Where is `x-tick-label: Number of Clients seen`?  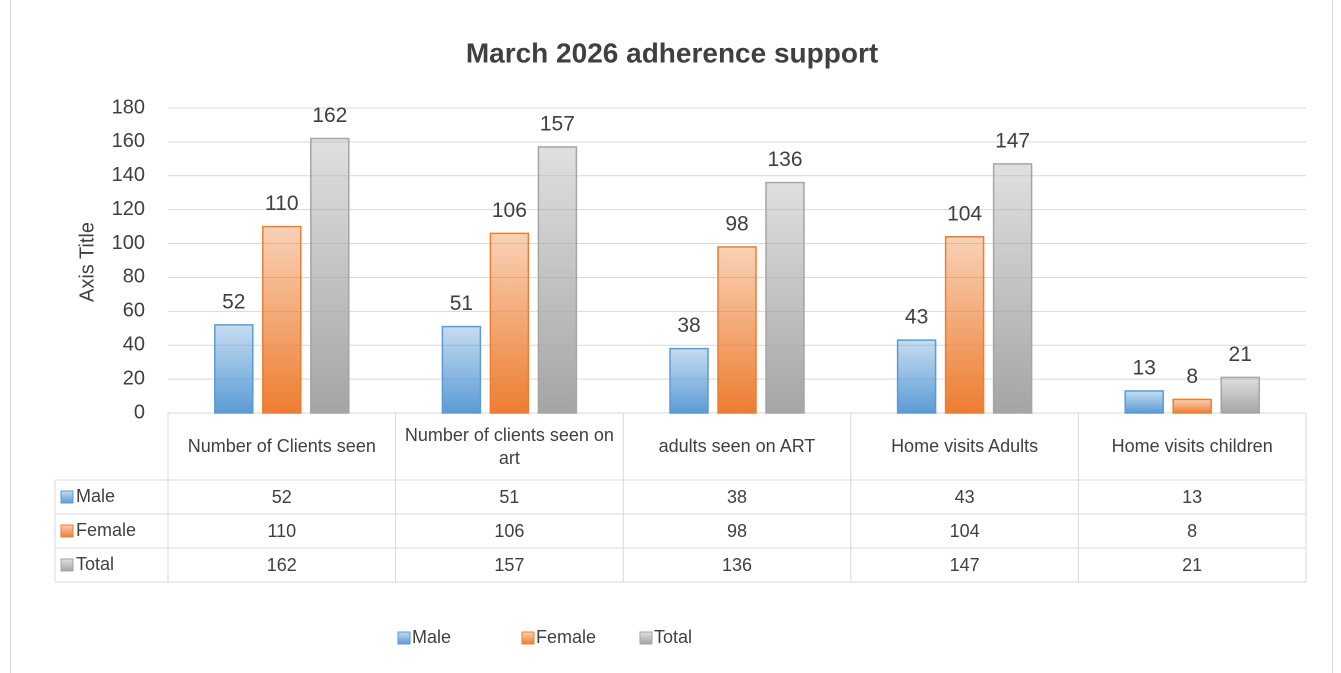
x-tick-label: Number of Clients seen is located at coordinates (281, 446).